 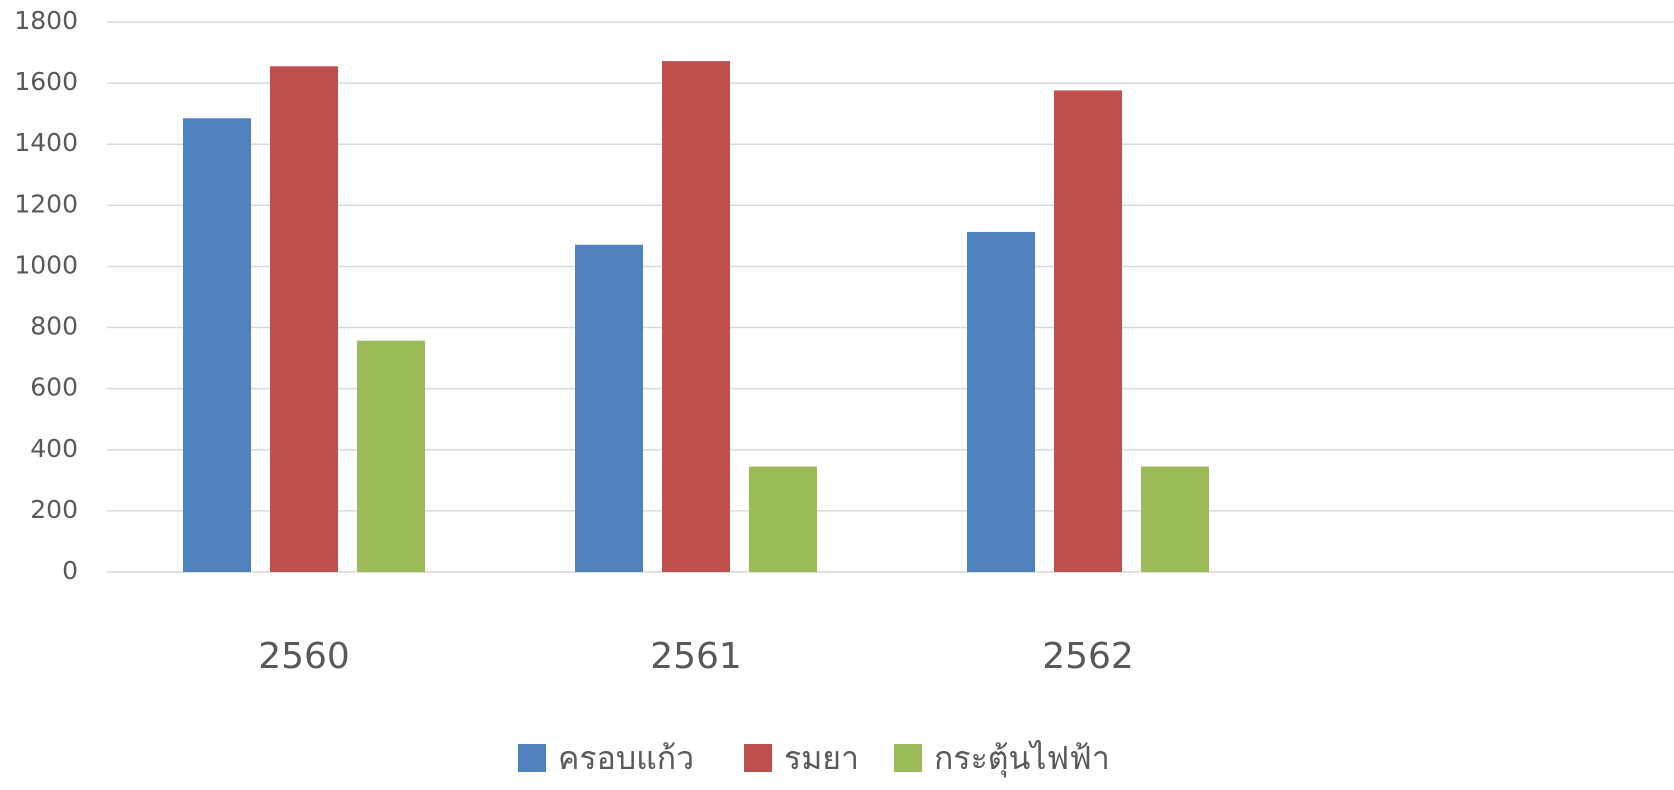 I want to click on y-tick-label: 400, so click(x=54, y=448).